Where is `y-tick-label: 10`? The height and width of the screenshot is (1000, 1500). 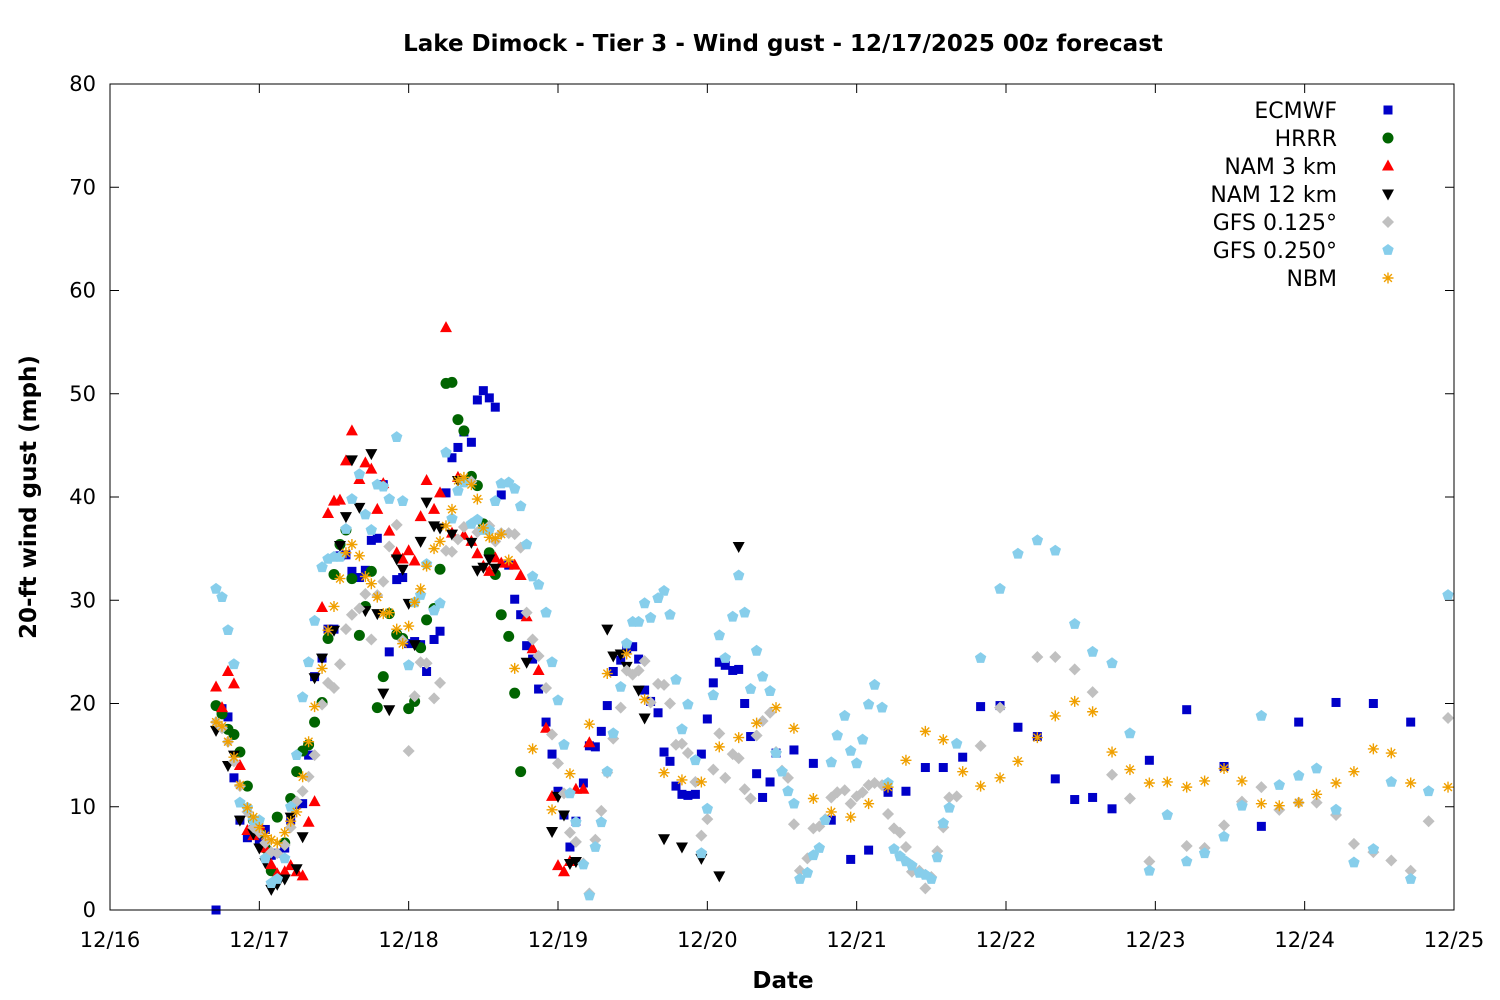 y-tick-label: 10 is located at coordinates (82, 807).